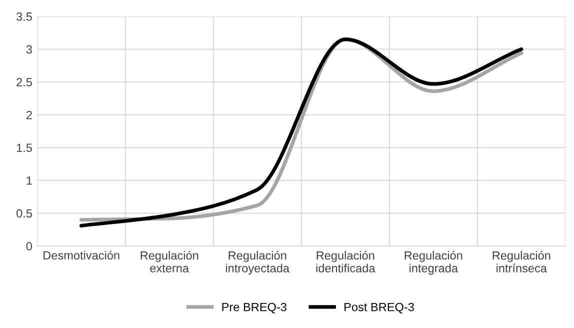 This screenshot has width=574, height=328. Describe the element at coordinates (169, 261) in the screenshot. I see `x-tick-label: Regulación externa` at that location.